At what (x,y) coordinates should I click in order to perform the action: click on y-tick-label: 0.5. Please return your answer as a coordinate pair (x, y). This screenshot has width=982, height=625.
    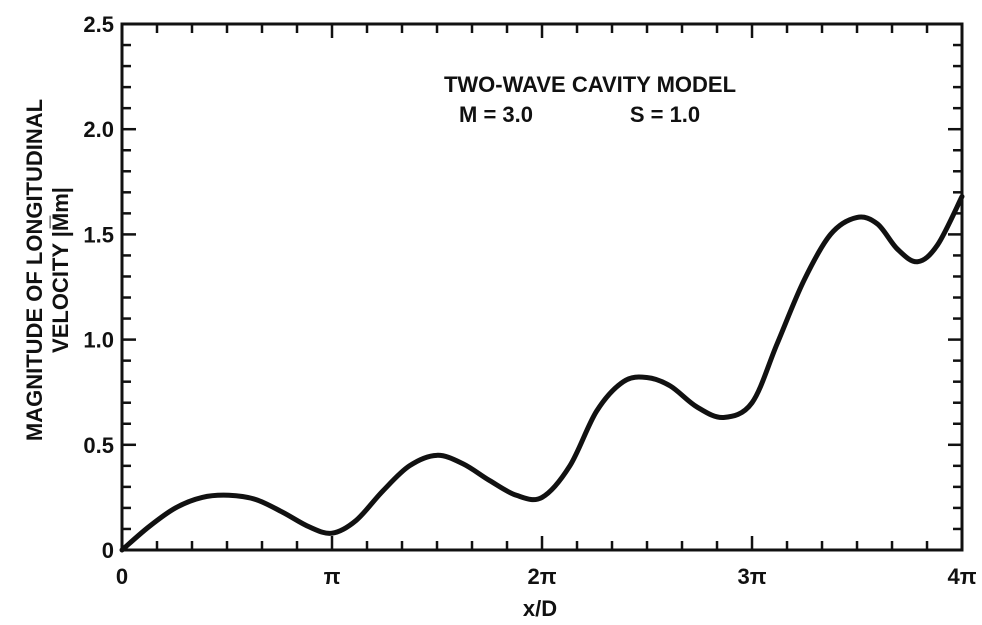
    Looking at the image, I should click on (98, 445).